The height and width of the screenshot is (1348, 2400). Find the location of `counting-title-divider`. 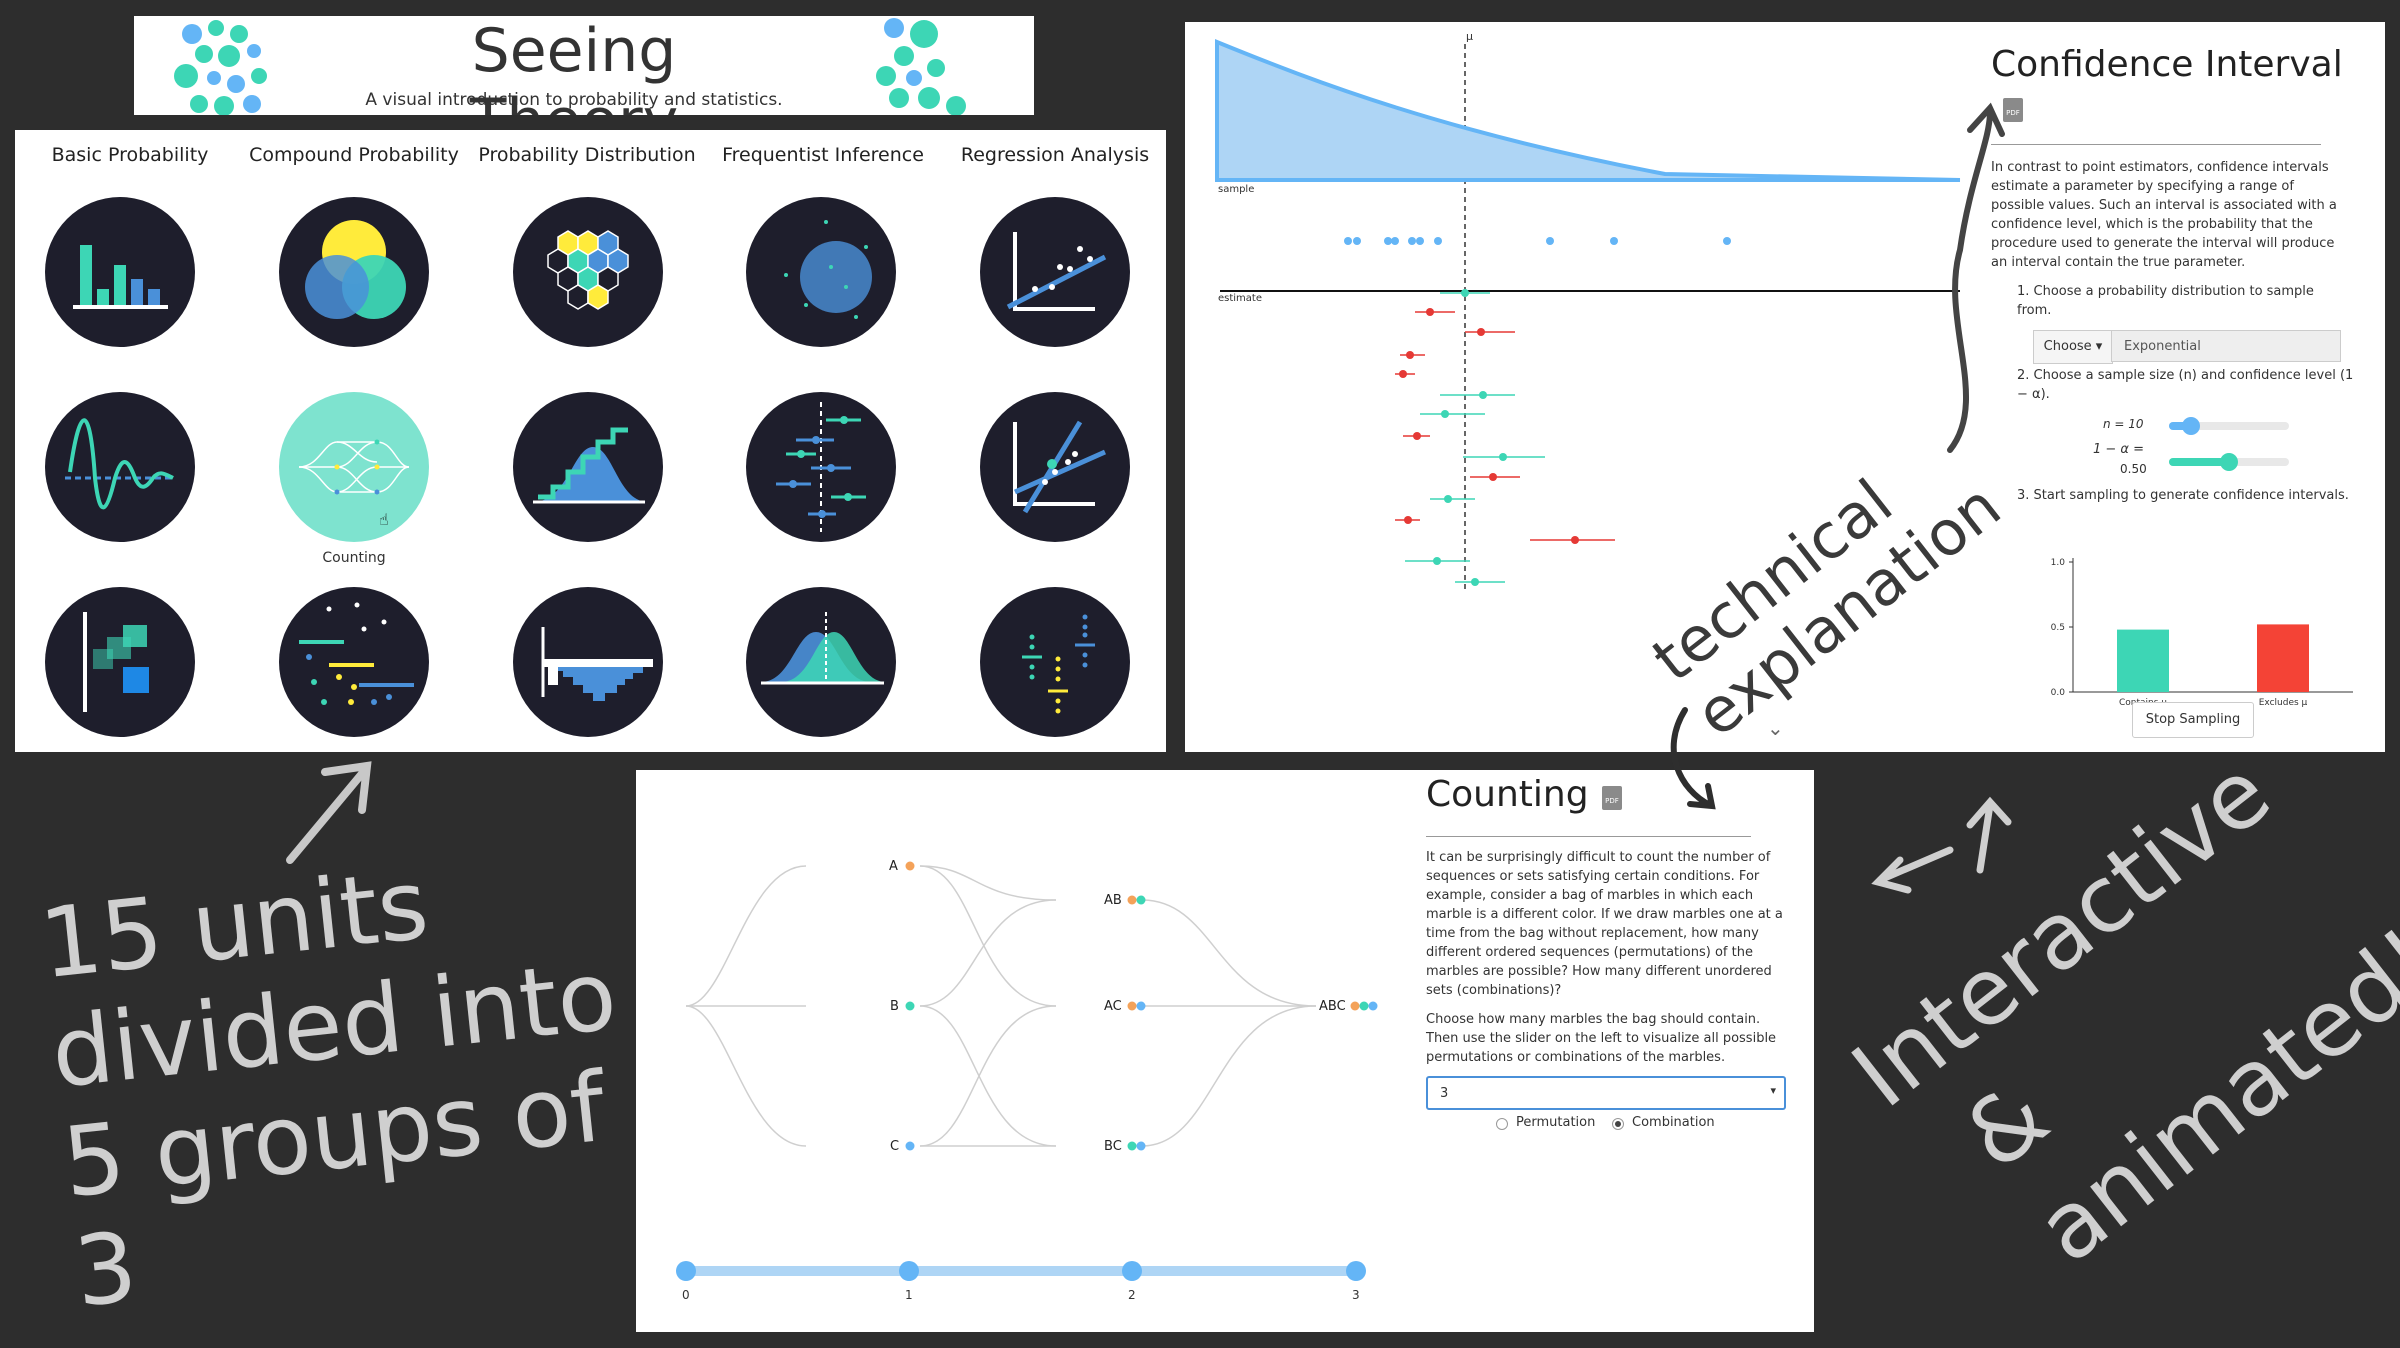

counting-title-divider is located at coordinates (1588, 836).